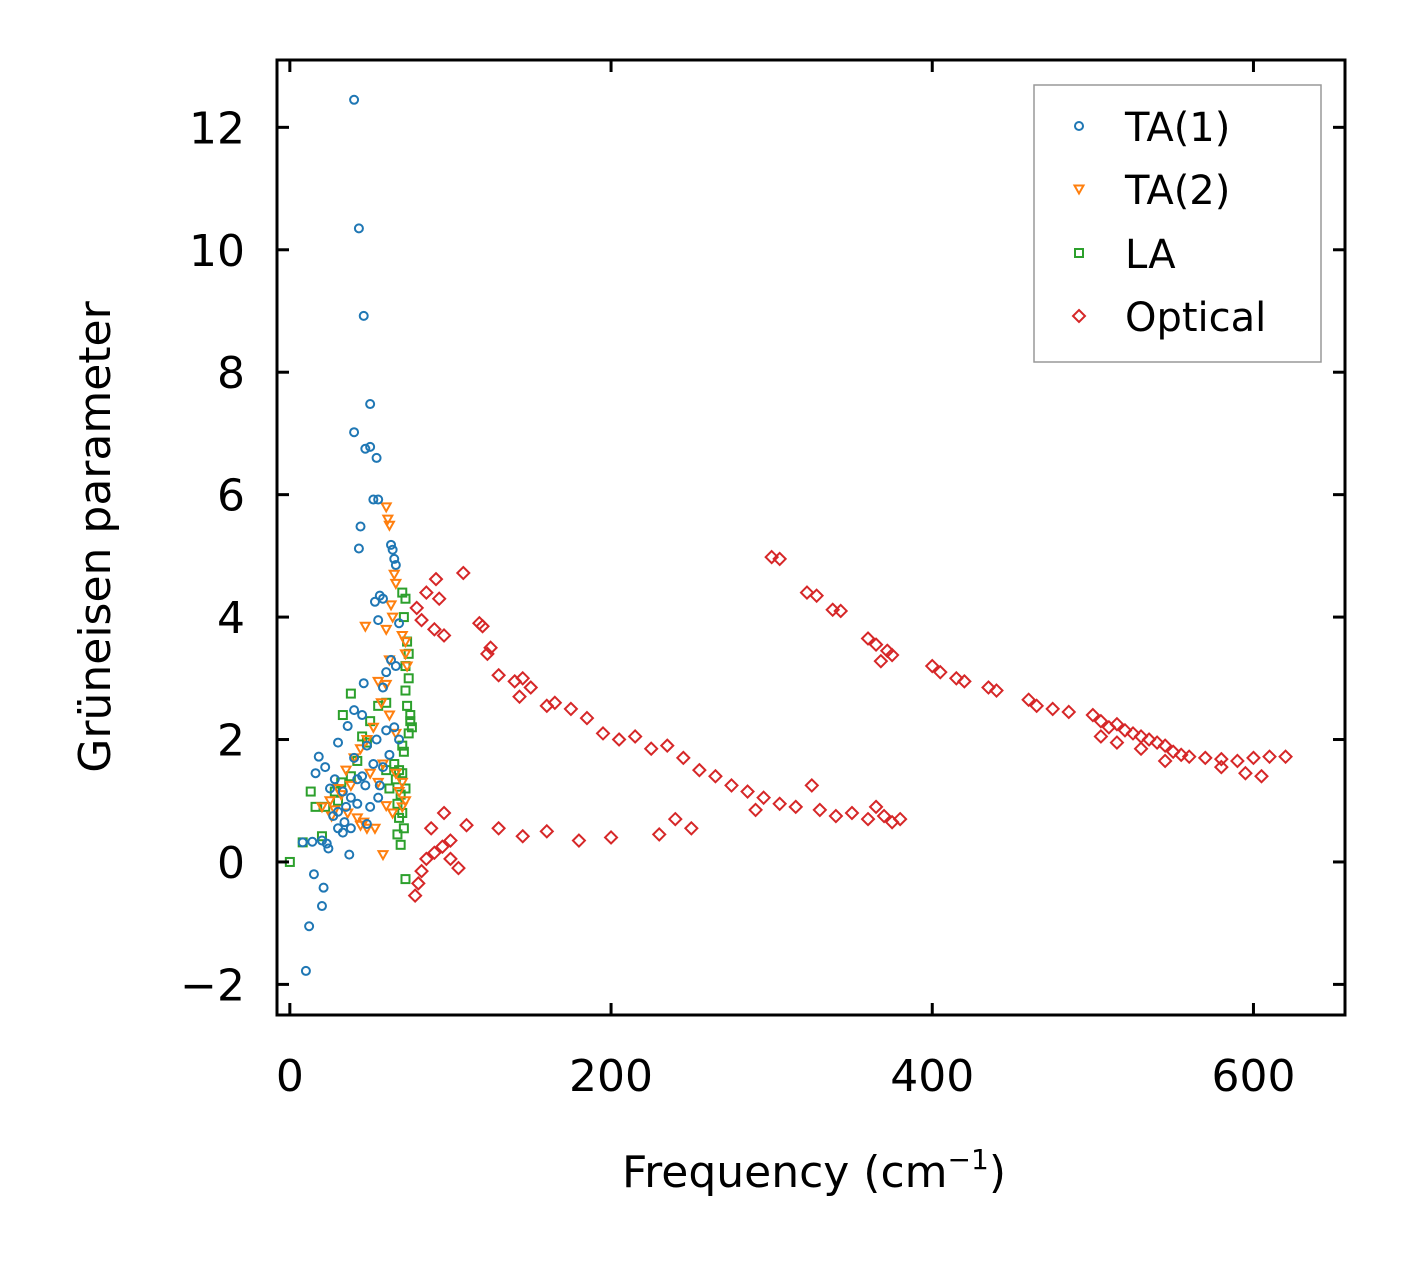 The height and width of the screenshot is (1264, 1406). What do you see at coordinates (231, 863) in the screenshot?
I see `y-tick-label-0: 0` at bounding box center [231, 863].